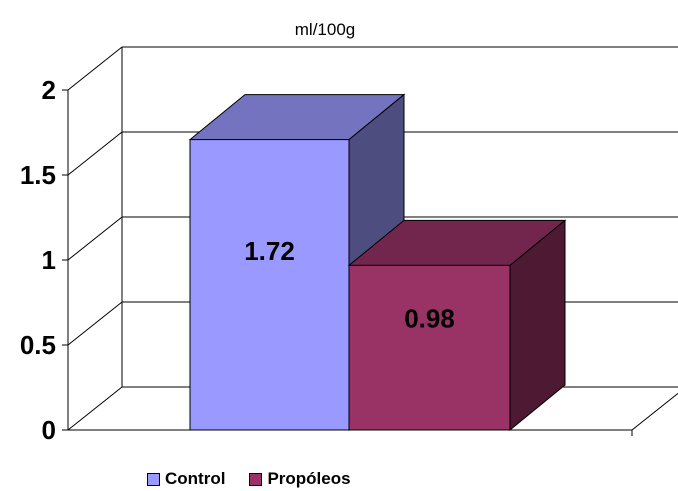 The height and width of the screenshot is (491, 678). Describe the element at coordinates (269, 285) in the screenshot. I see `bar-control` at that location.